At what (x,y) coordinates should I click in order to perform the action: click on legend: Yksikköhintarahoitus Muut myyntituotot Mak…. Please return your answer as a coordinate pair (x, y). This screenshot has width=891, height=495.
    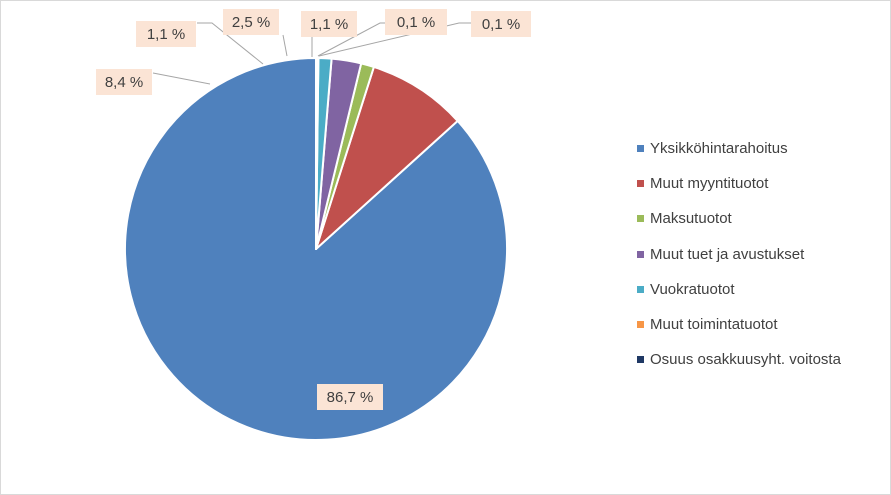
    Looking at the image, I should click on (739, 254).